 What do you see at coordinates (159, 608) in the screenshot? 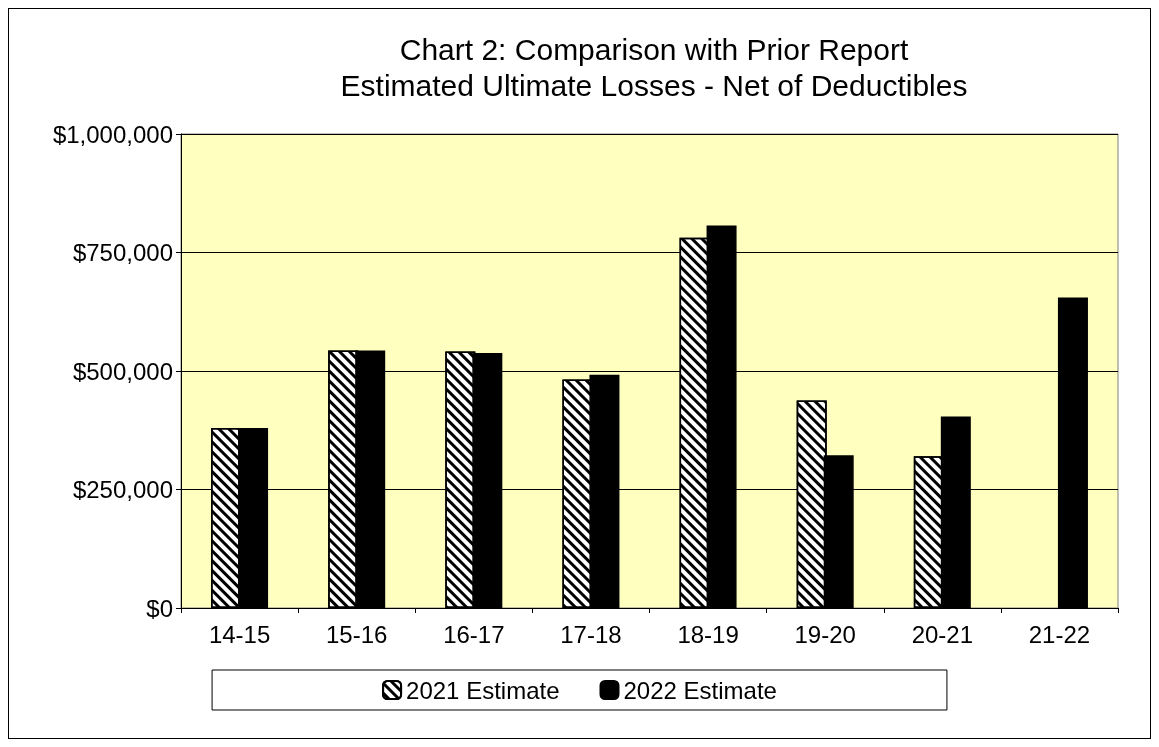
I see `y-tick-label: $0` at bounding box center [159, 608].